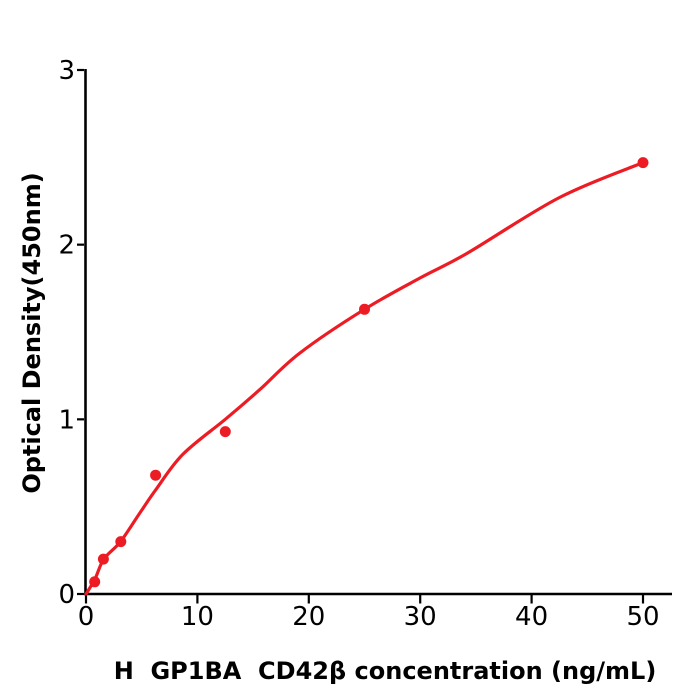  I want to click on x-tick-label: 40, so click(531, 617).